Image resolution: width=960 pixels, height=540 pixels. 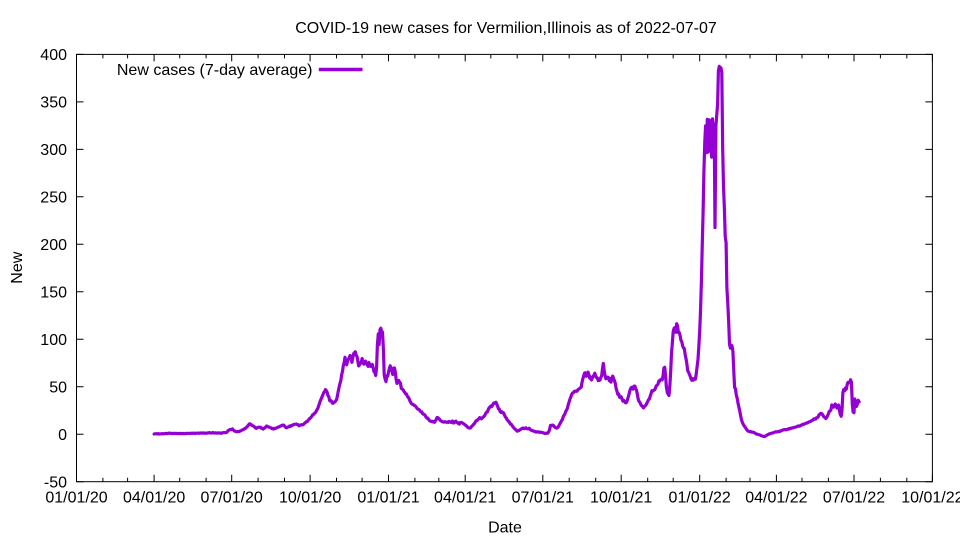 I want to click on svg-text: 400, so click(x=53, y=55).